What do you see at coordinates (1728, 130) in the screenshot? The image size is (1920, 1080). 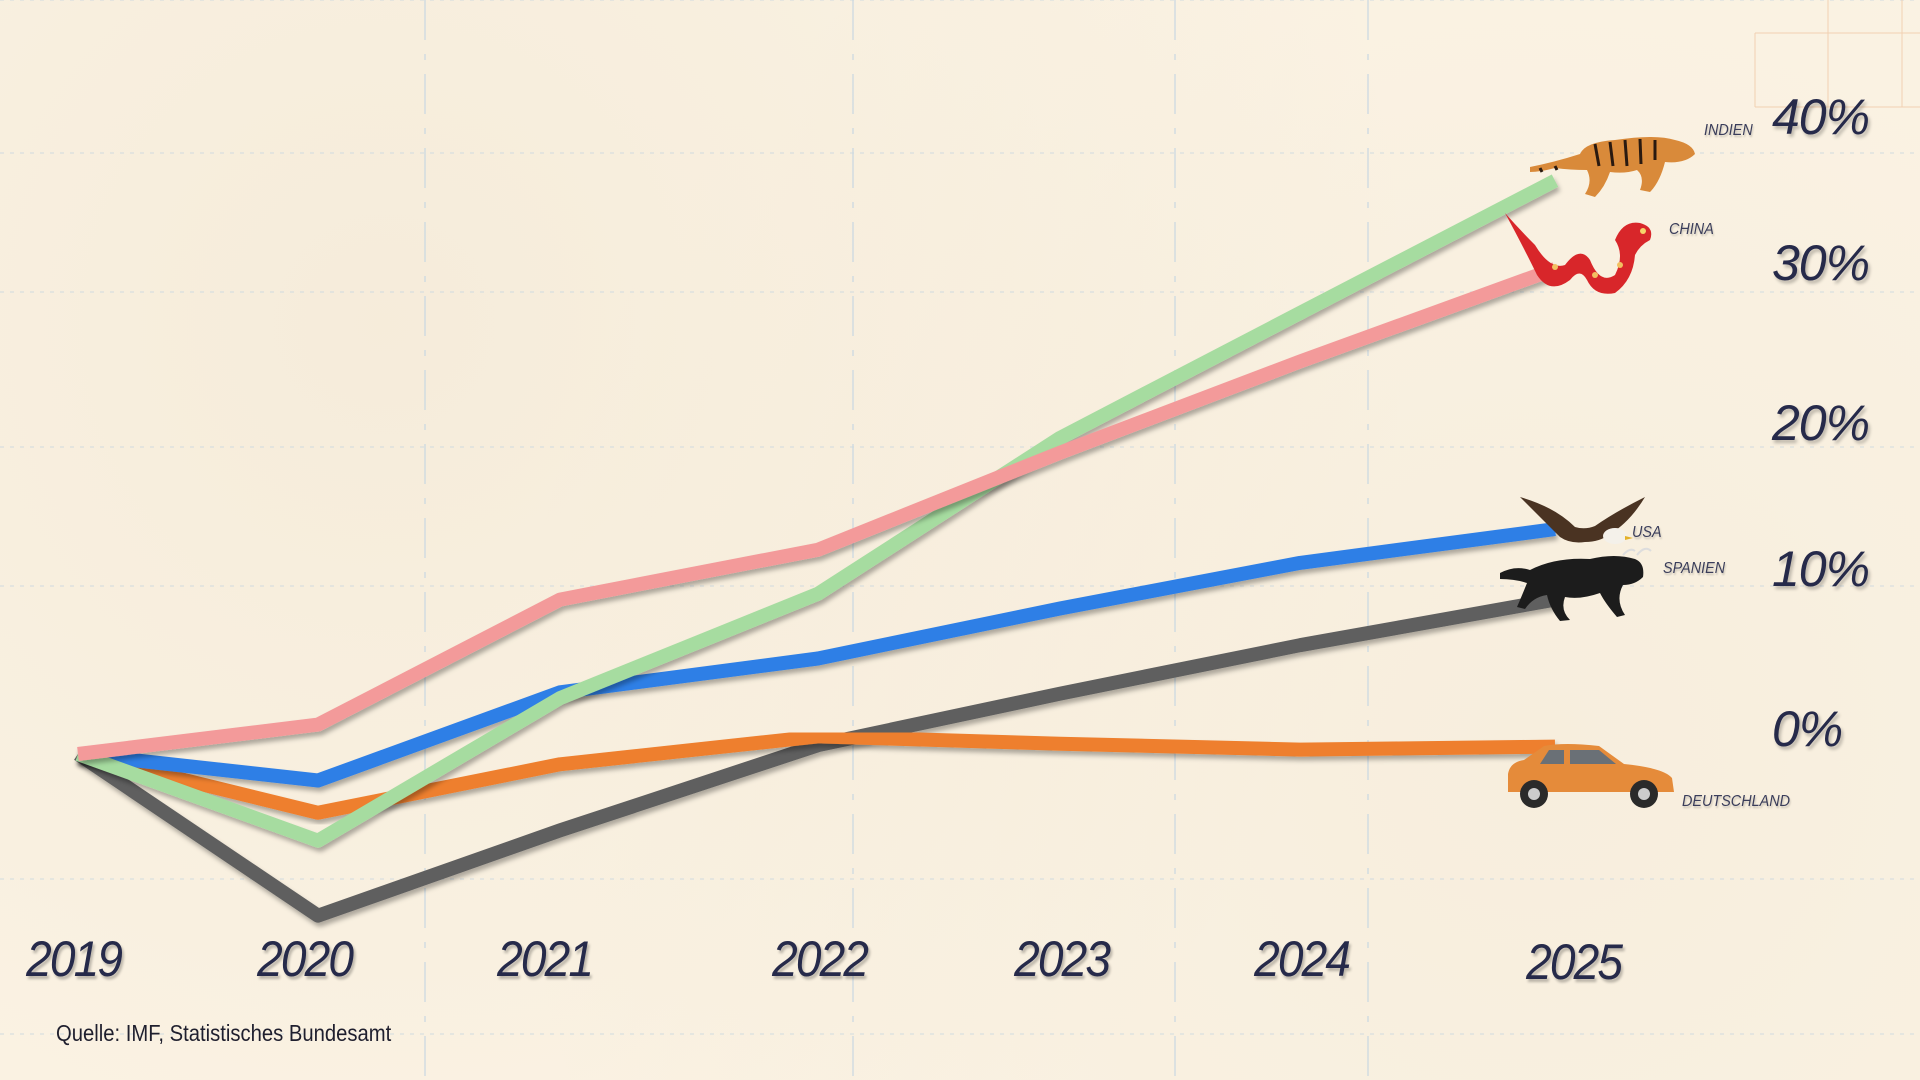 I see `label-indien: INDIEN` at bounding box center [1728, 130].